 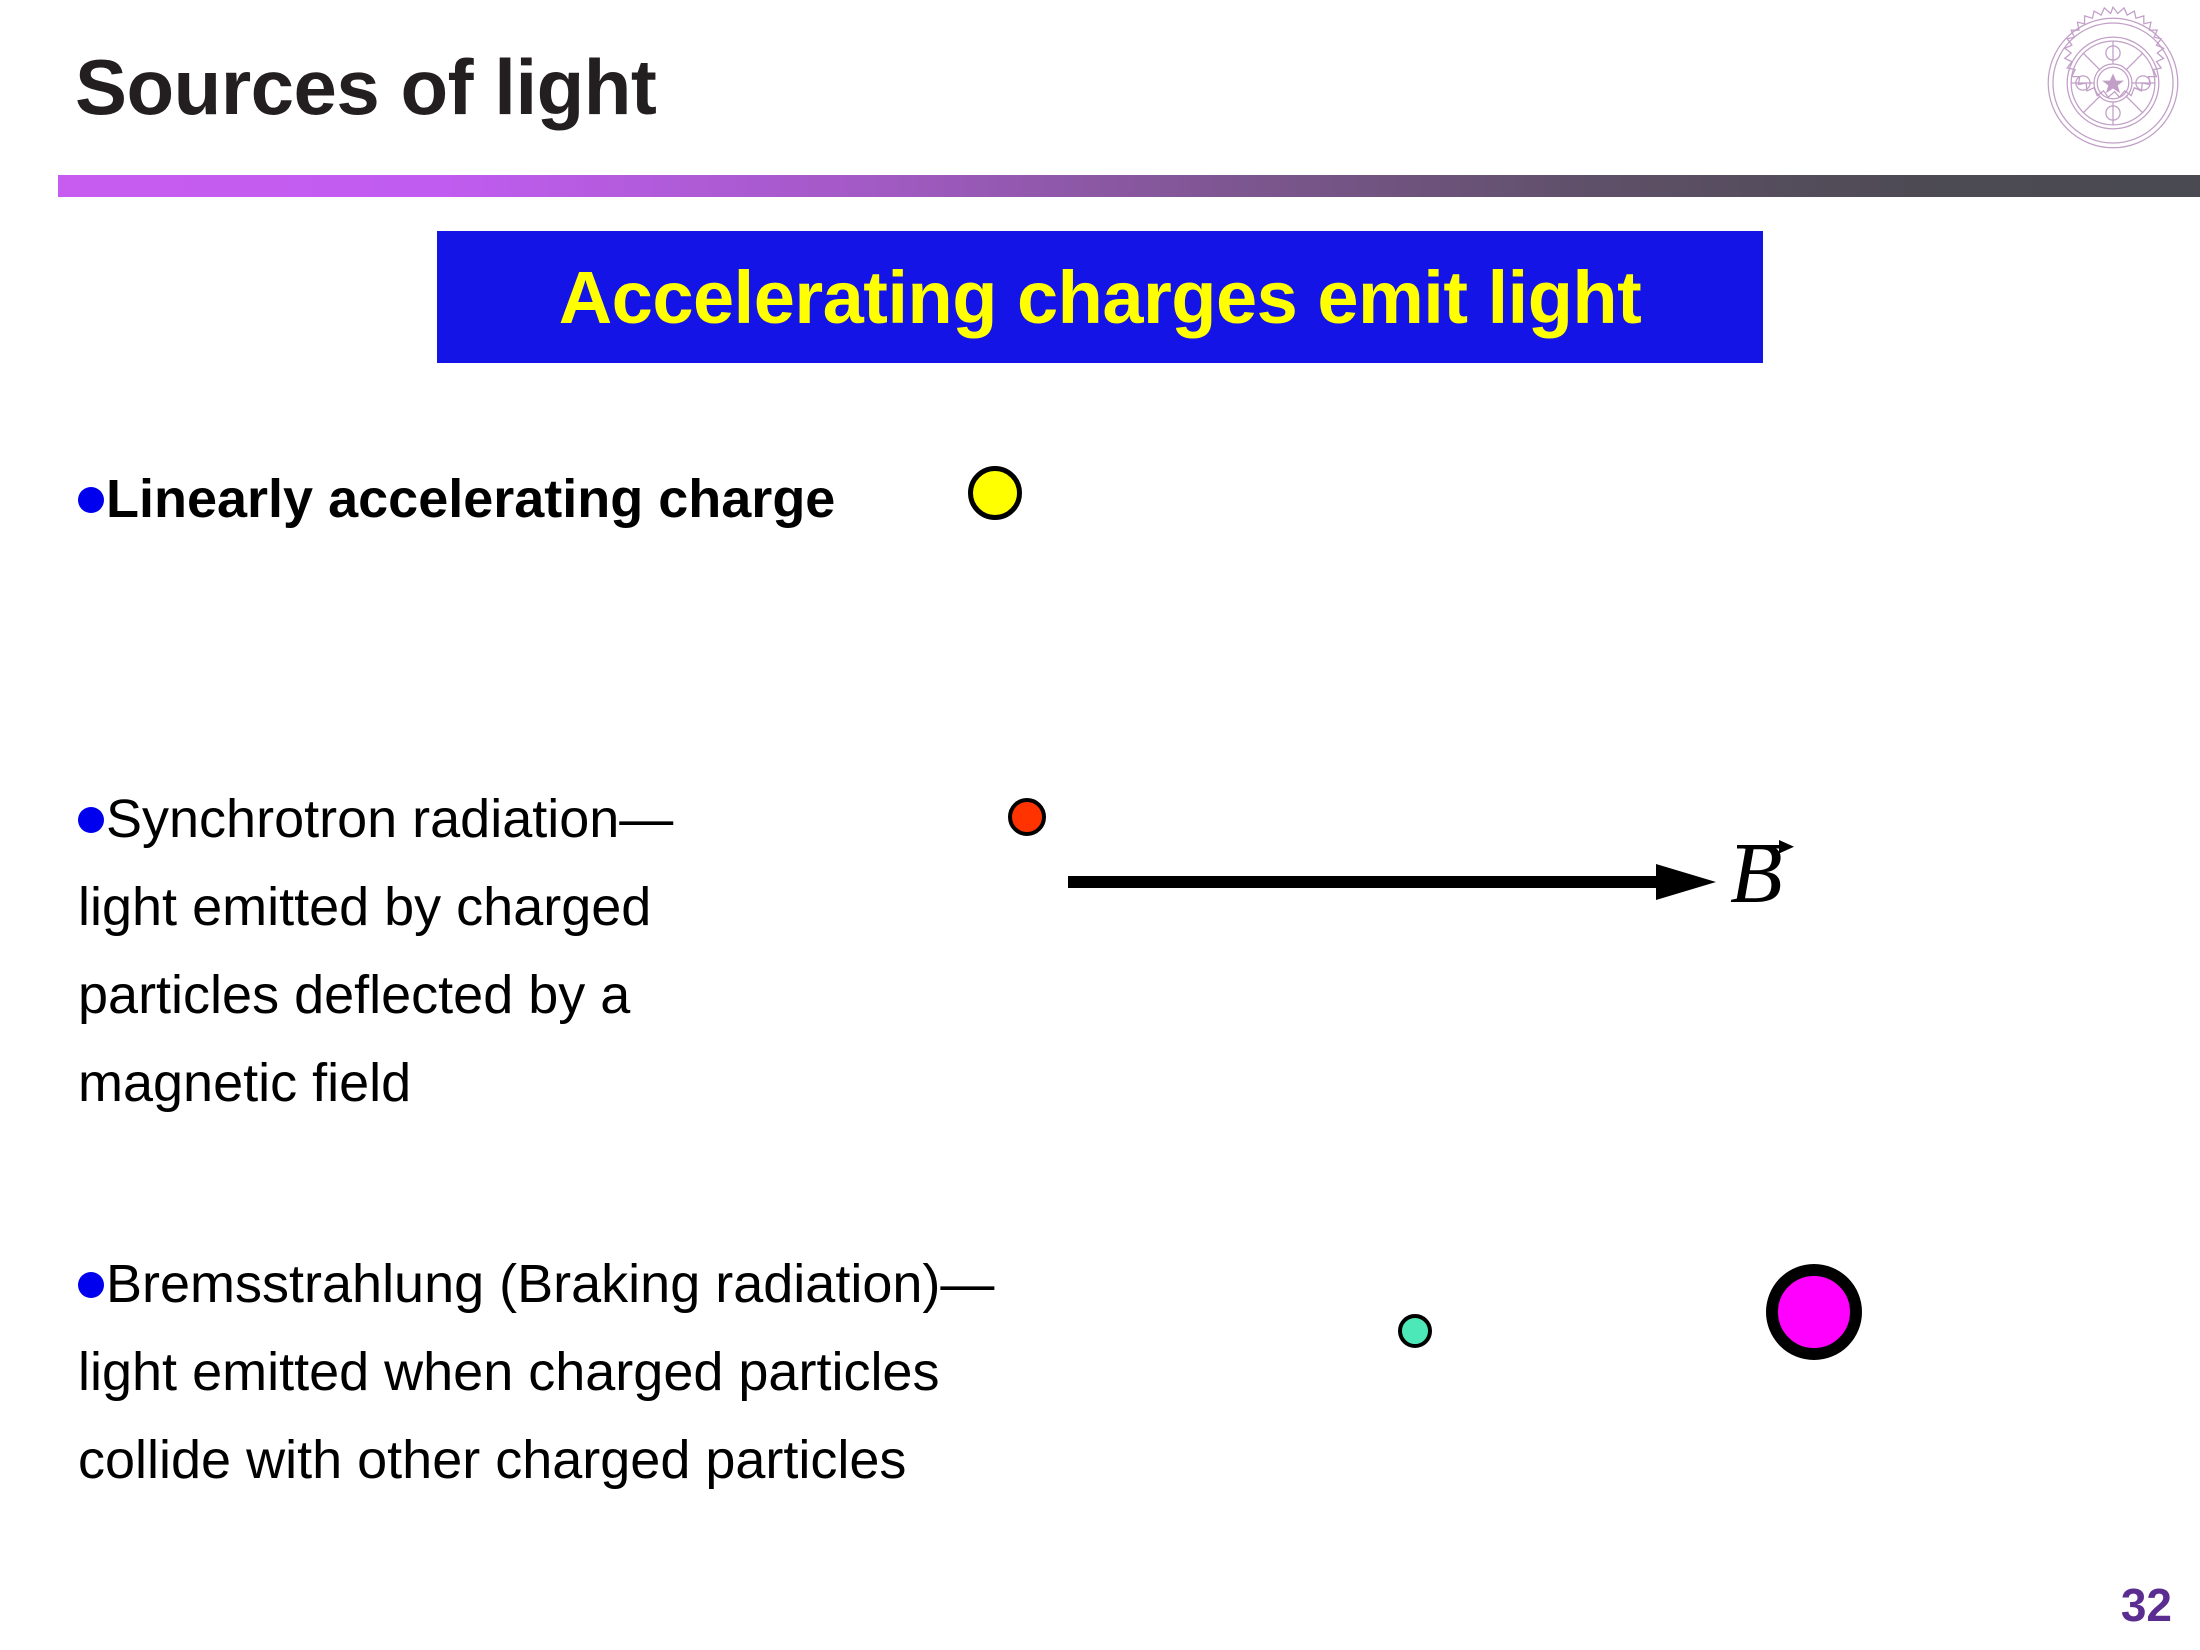 I want to click on magnetic-field-arrow-icon, so click(x=1392, y=882).